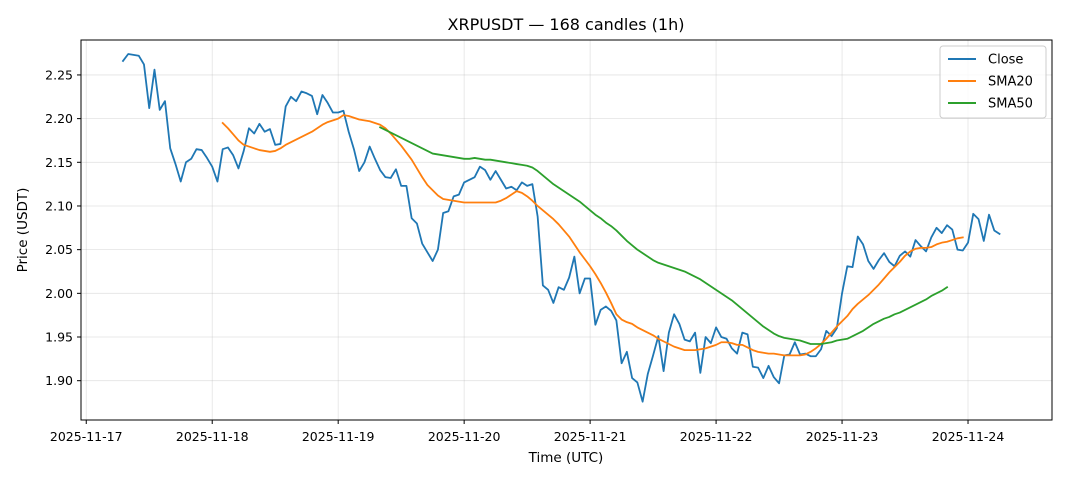 The image size is (1068, 481). What do you see at coordinates (23, 230) in the screenshot?
I see `y-axis-title: Price (USDT)` at bounding box center [23, 230].